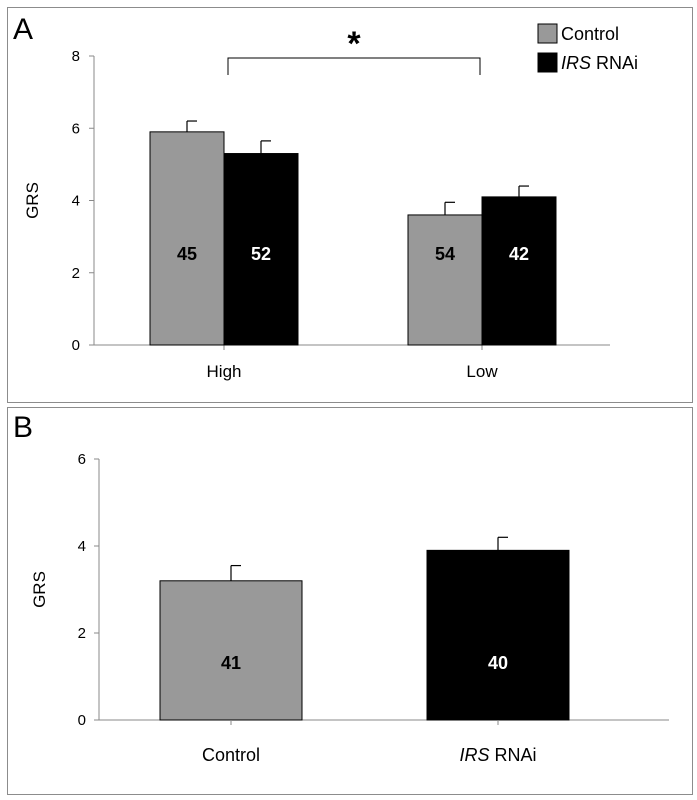  I want to click on x-tick-label: High, so click(224, 371).